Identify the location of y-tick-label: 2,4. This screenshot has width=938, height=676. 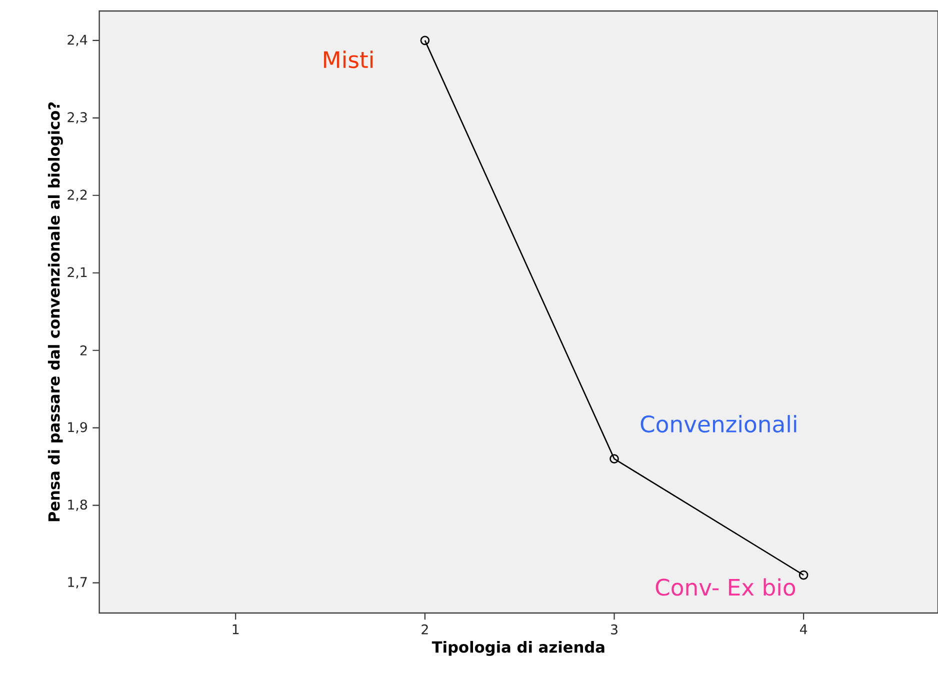
(78, 40).